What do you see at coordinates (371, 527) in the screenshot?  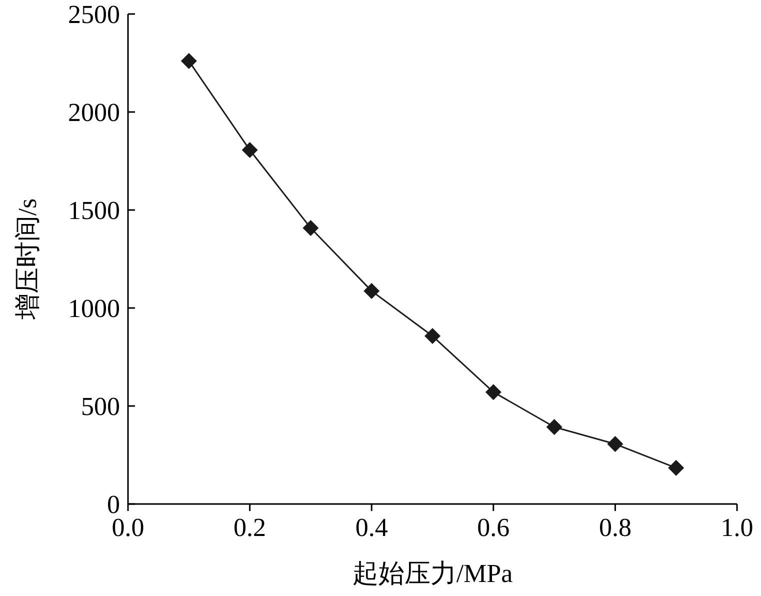 I see `x-tick-label: 0.4` at bounding box center [371, 527].